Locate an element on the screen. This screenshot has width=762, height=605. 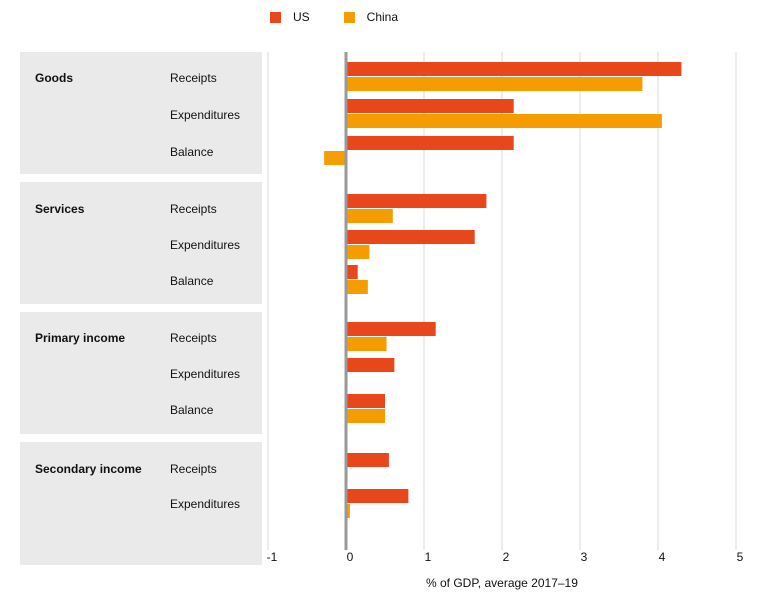
x-tick-label: 1 is located at coordinates (428, 557).